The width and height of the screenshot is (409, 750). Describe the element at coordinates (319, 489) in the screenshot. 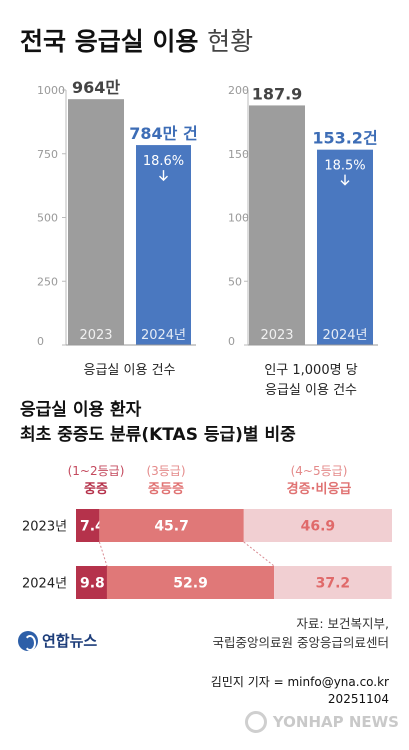

I see `ktas-series-label: 경증·비응급` at that location.